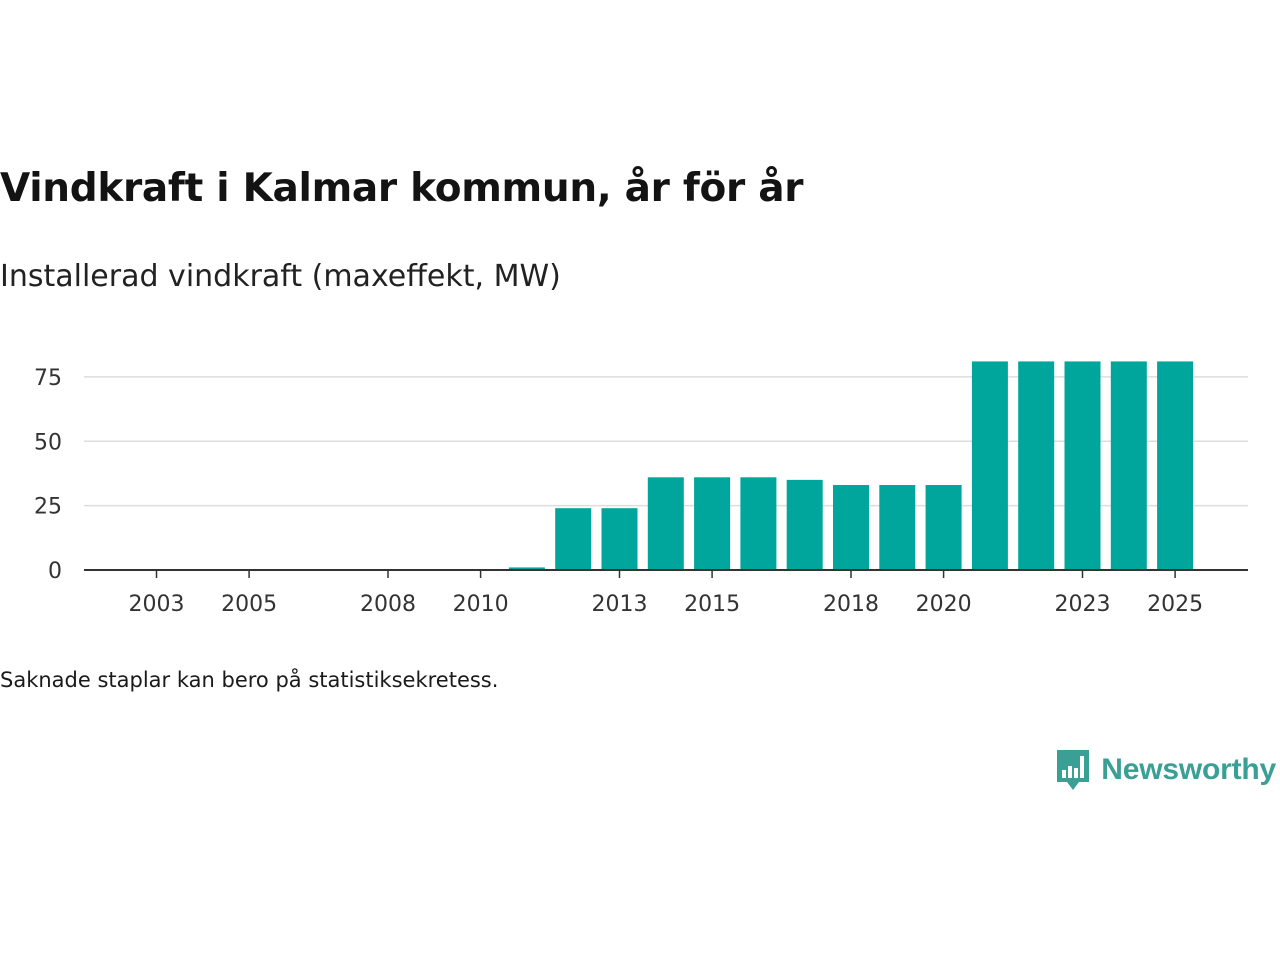 Image resolution: width=1280 pixels, height=960 pixels. What do you see at coordinates (249, 604) in the screenshot?
I see `x-tick-label: 2005` at bounding box center [249, 604].